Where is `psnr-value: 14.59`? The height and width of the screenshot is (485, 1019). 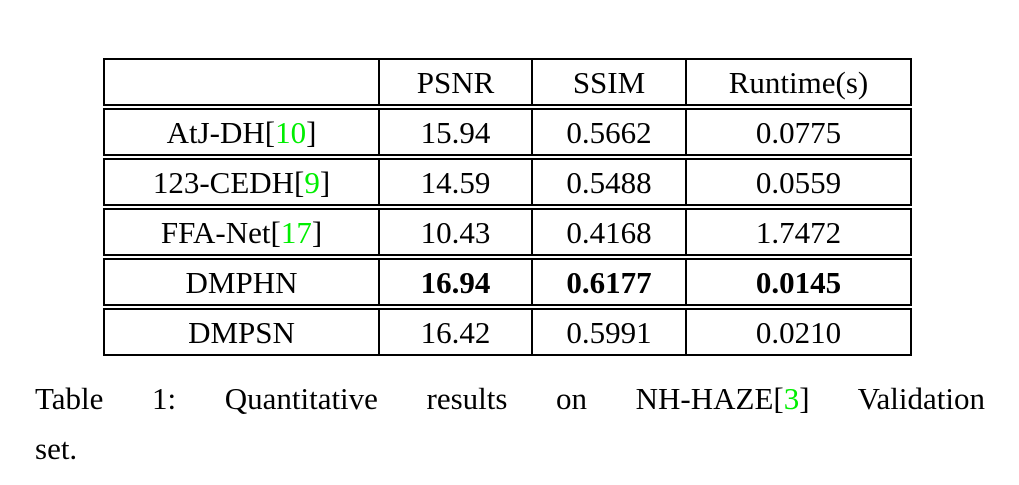 psnr-value: 14.59 is located at coordinates (456, 182).